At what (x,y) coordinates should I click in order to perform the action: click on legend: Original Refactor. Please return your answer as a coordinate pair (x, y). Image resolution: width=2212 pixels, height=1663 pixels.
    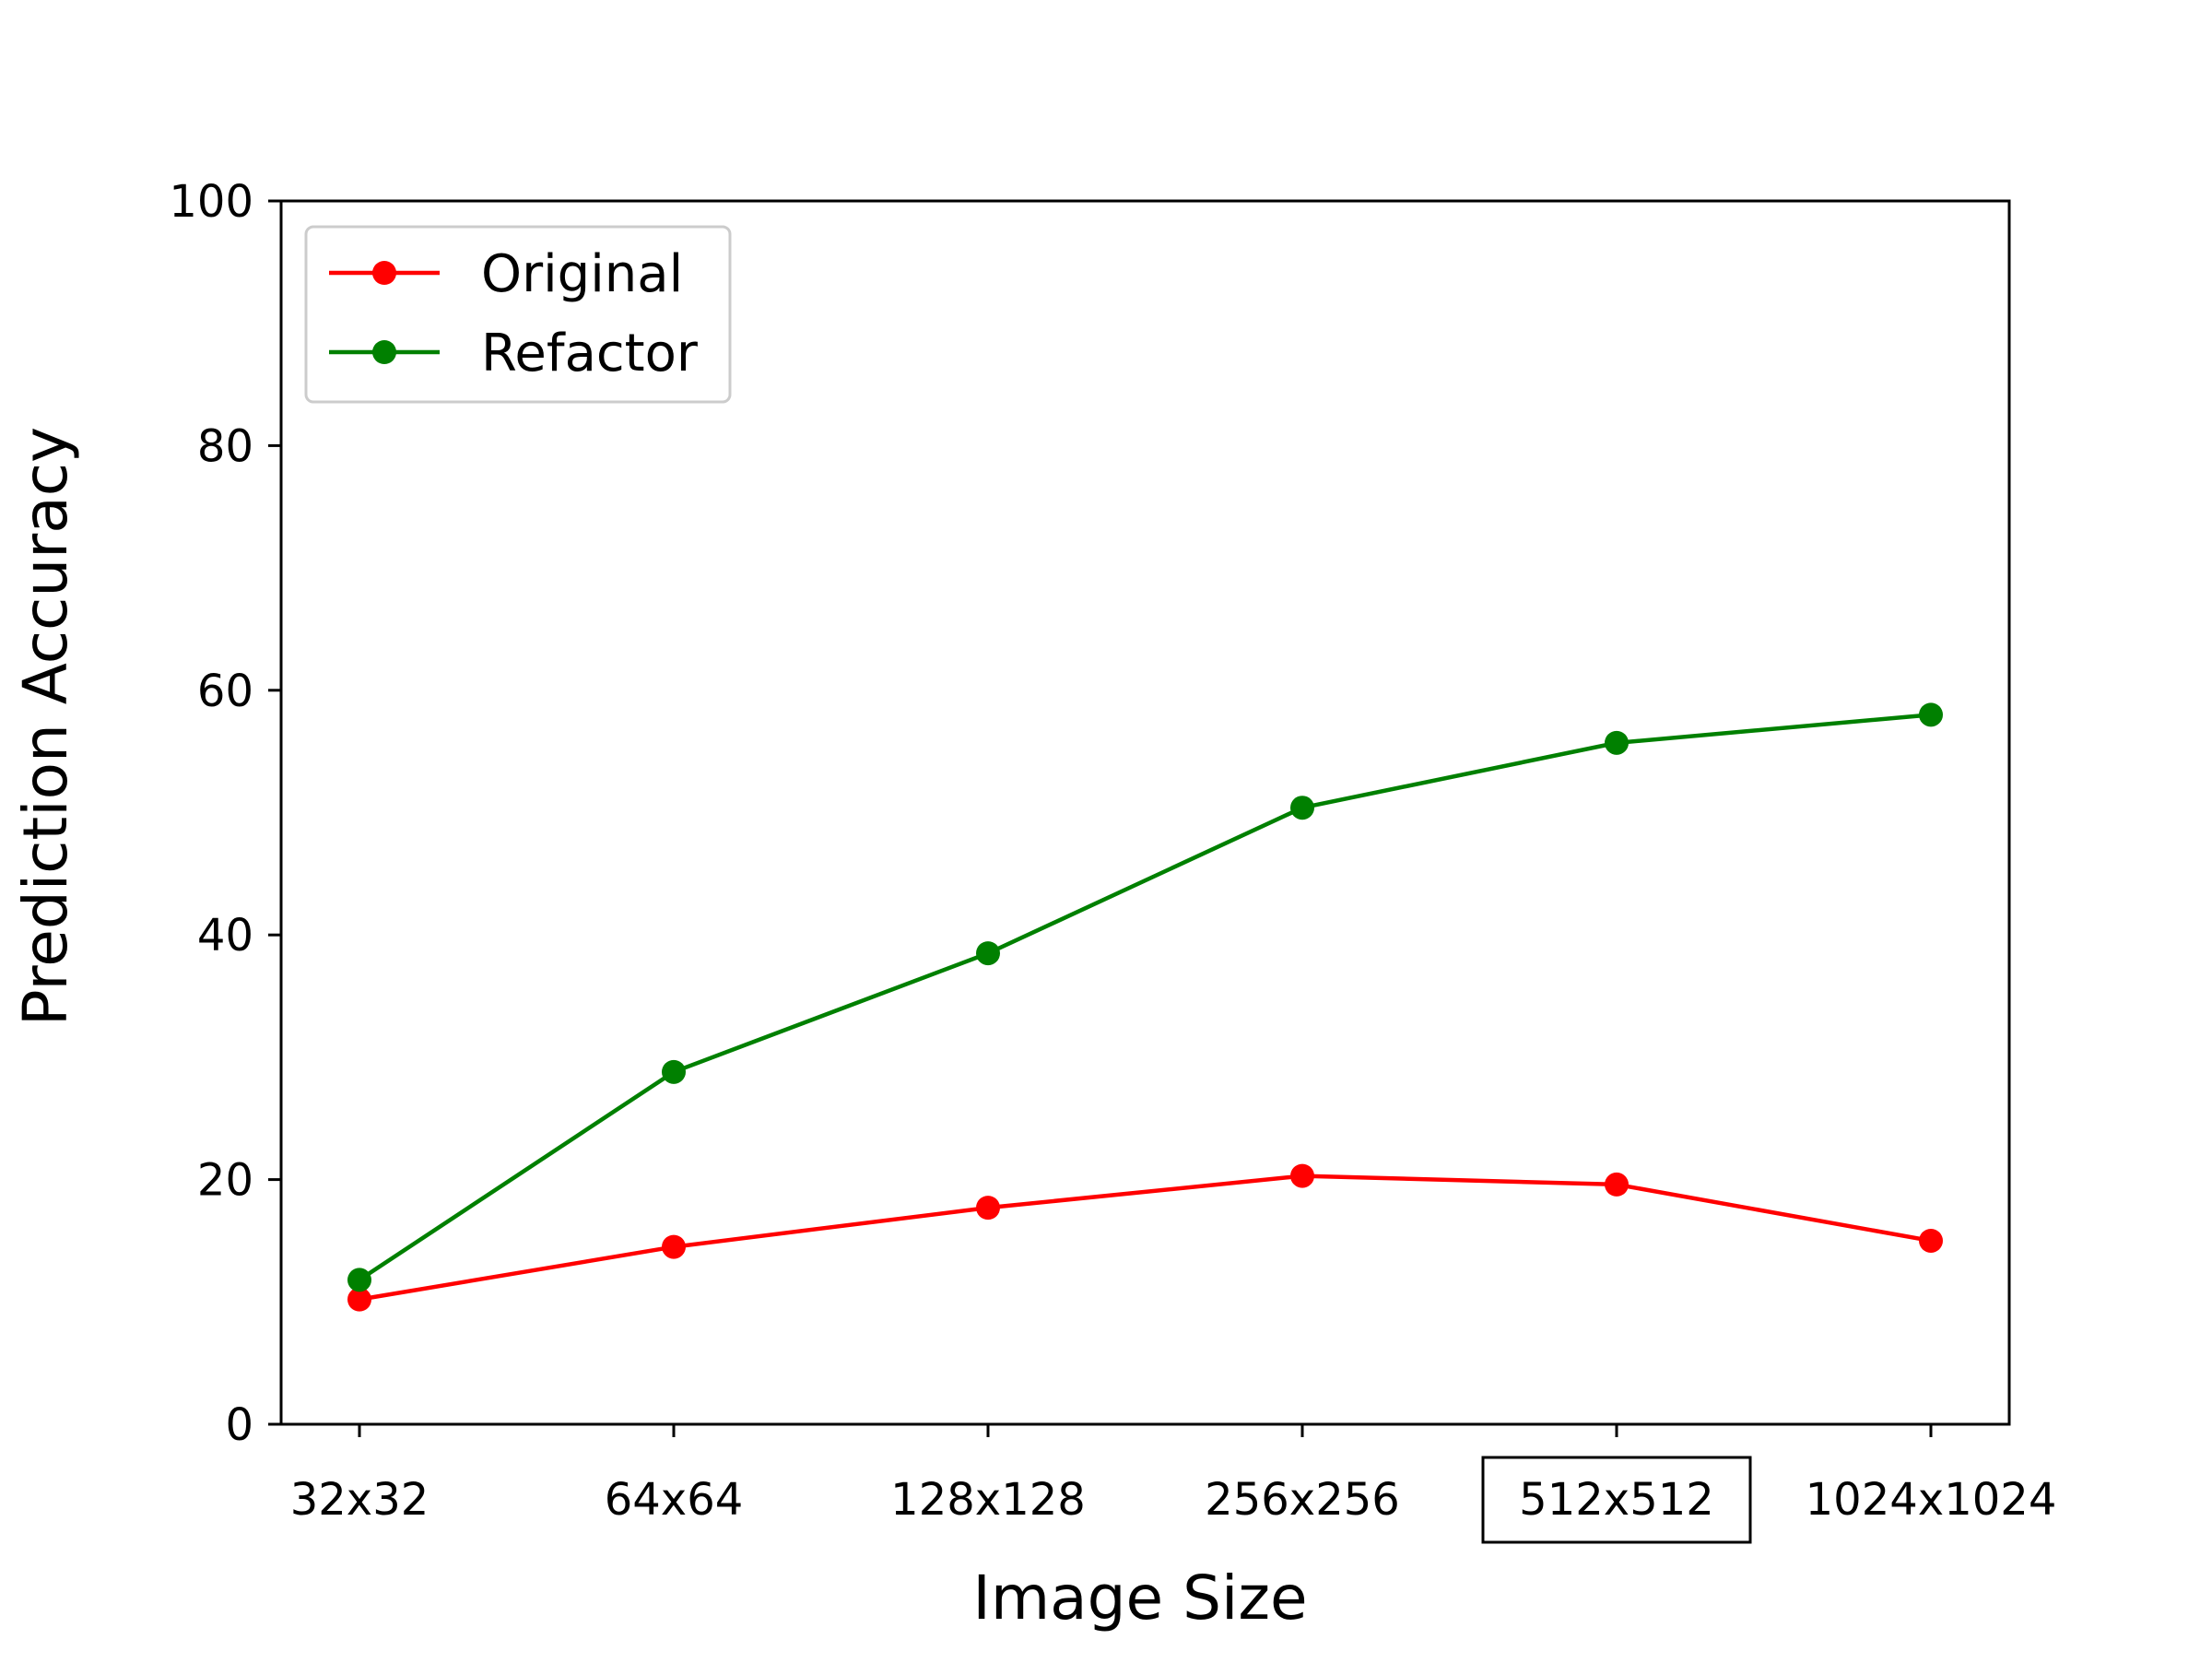
    Looking at the image, I should click on (518, 314).